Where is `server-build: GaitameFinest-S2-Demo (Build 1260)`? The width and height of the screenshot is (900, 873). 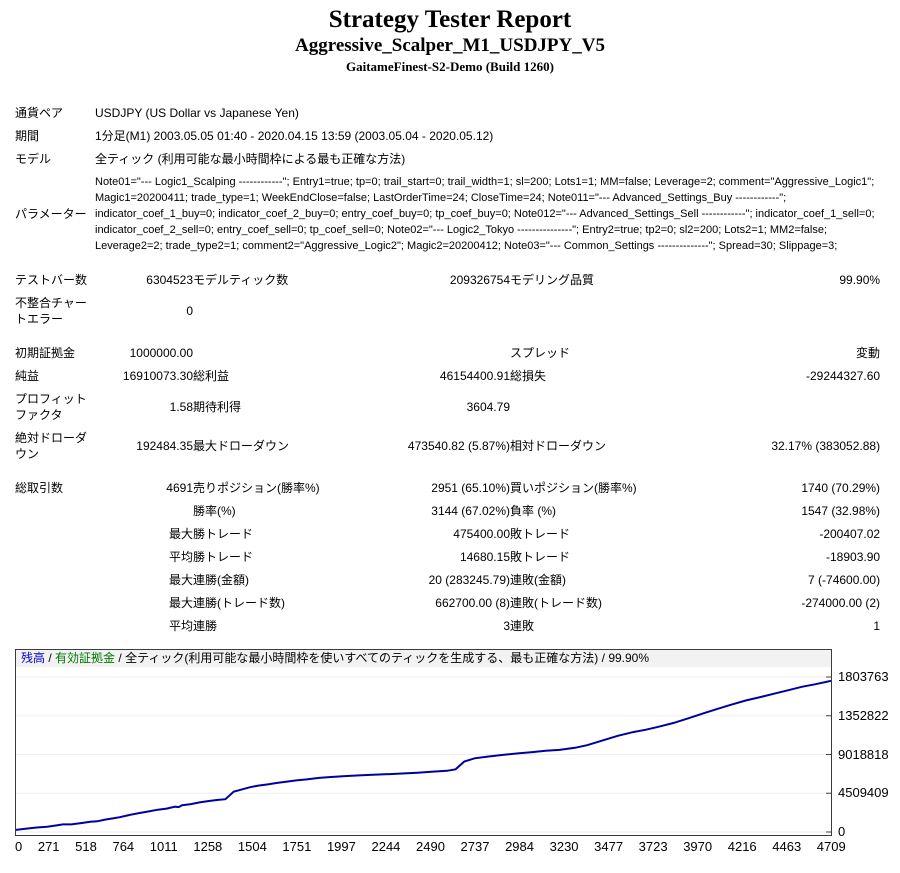
server-build: GaitameFinest-S2-Demo (Build 1260) is located at coordinates (450, 66).